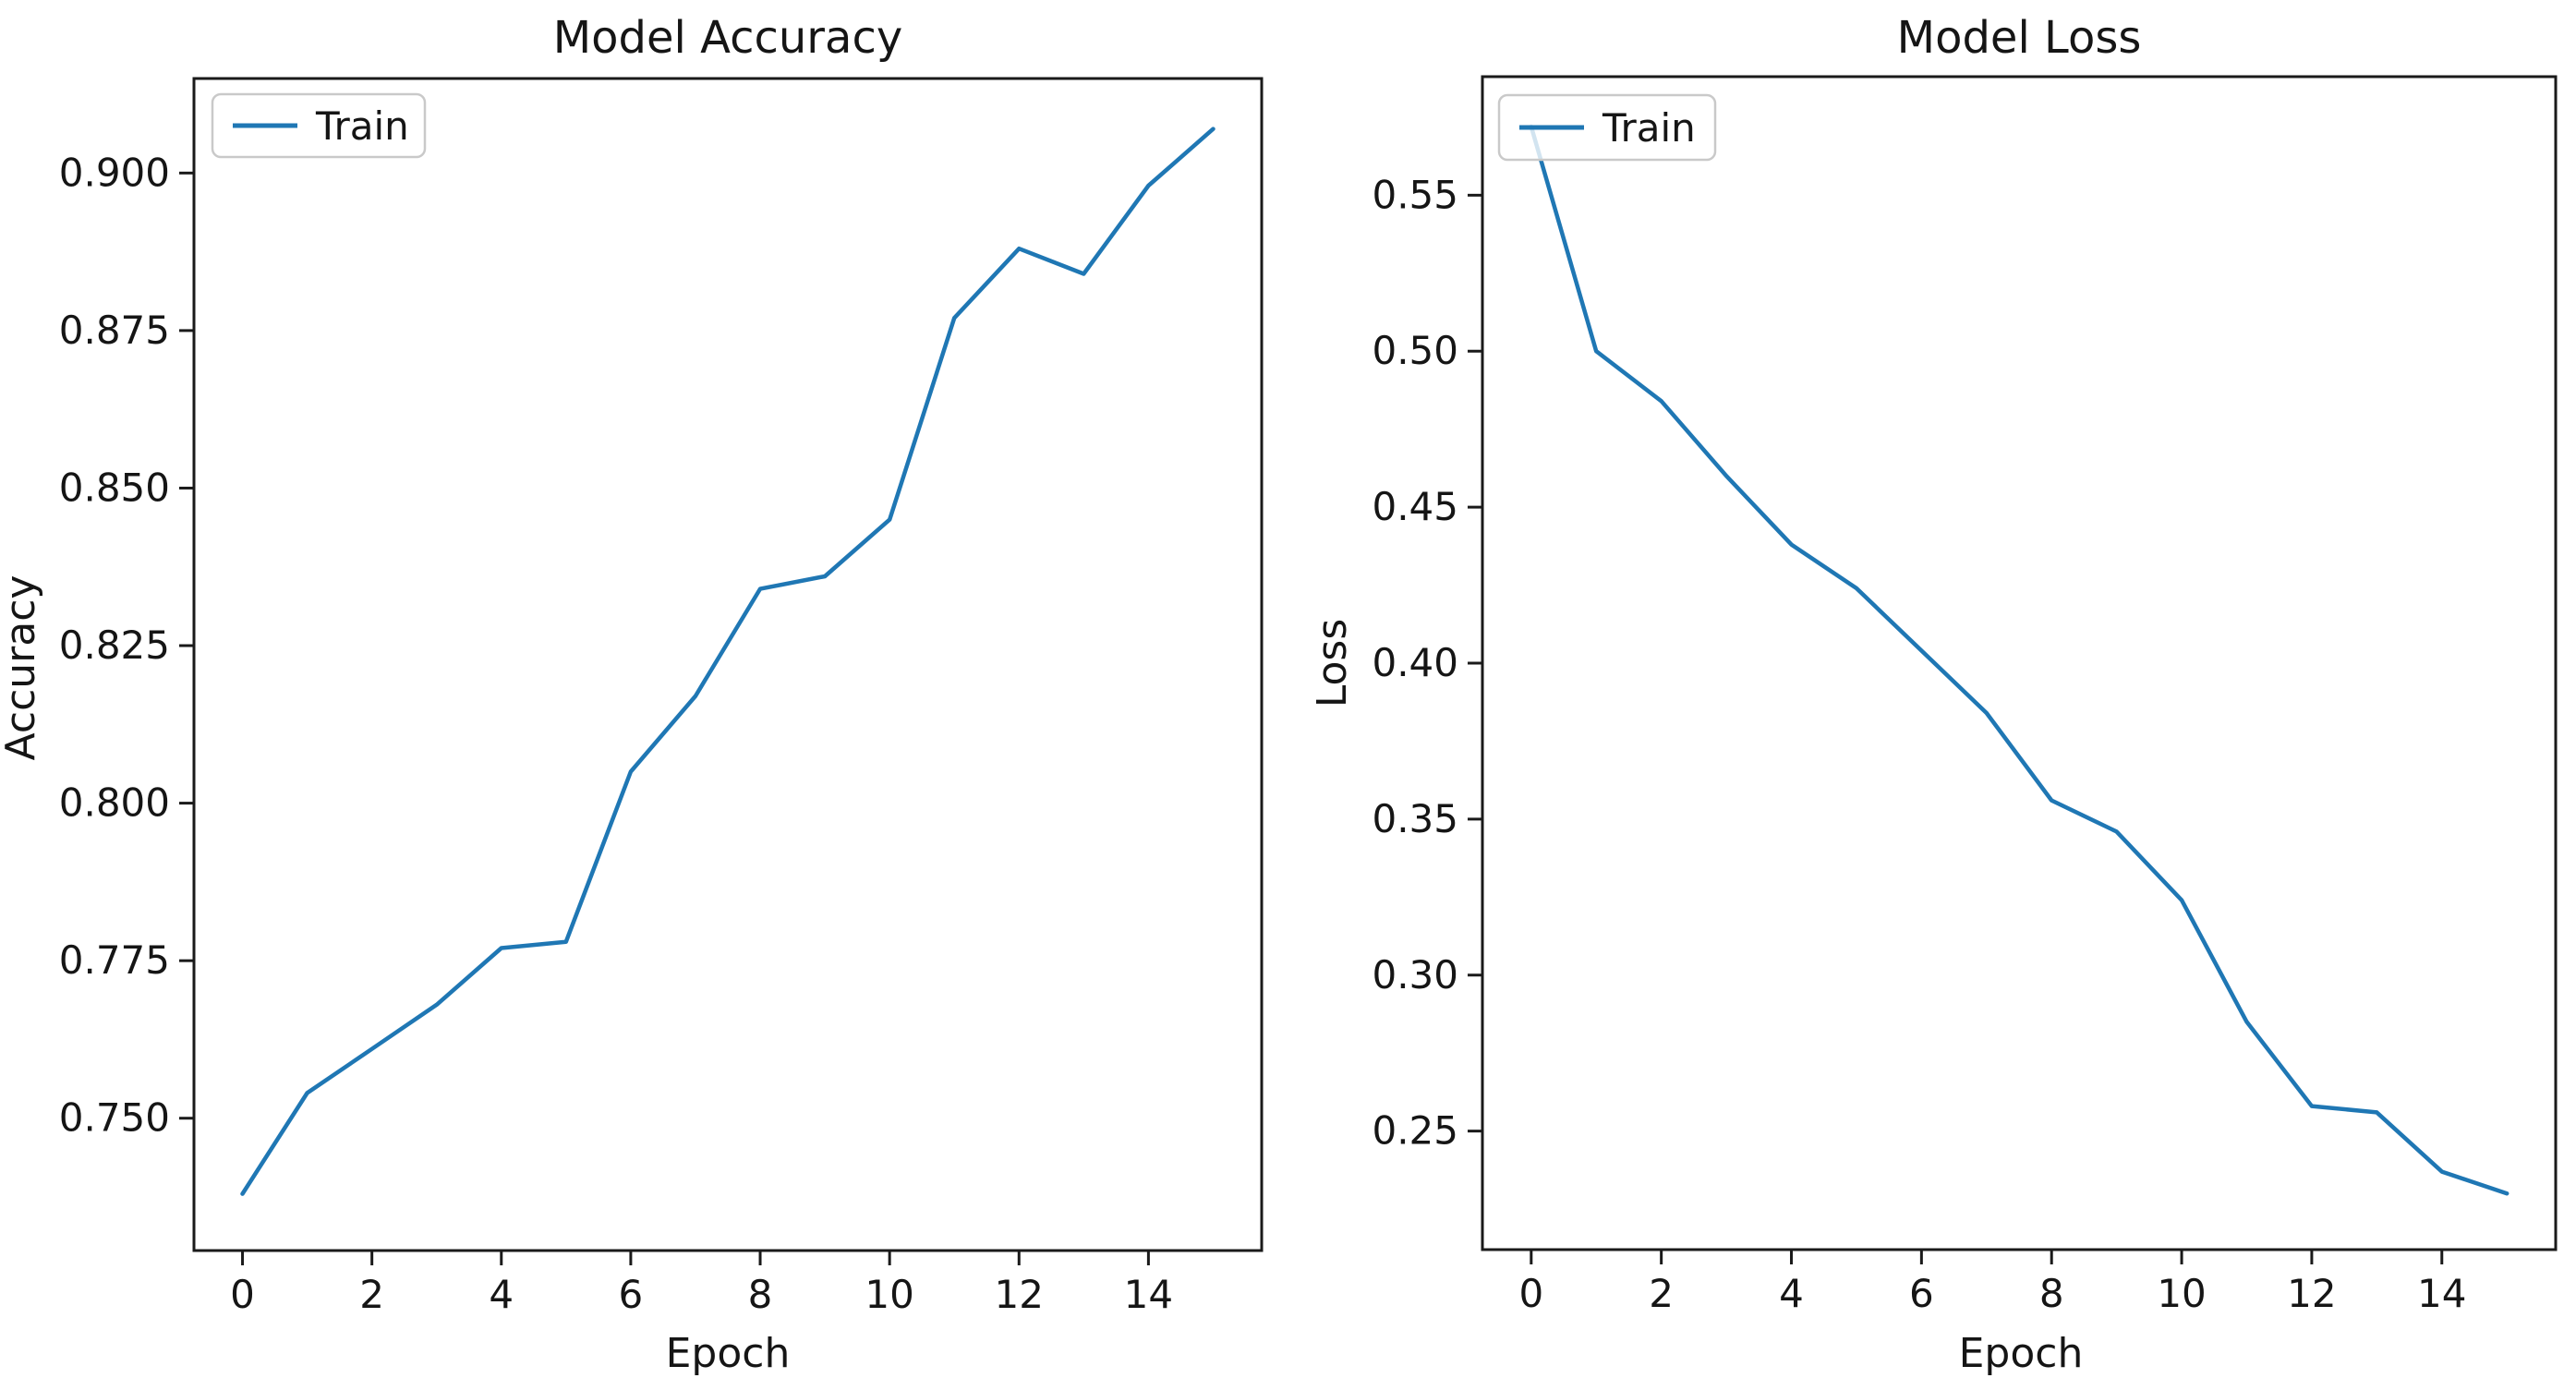 The height and width of the screenshot is (1378, 2576). I want to click on y-tick-label: 0.30, so click(1415, 974).